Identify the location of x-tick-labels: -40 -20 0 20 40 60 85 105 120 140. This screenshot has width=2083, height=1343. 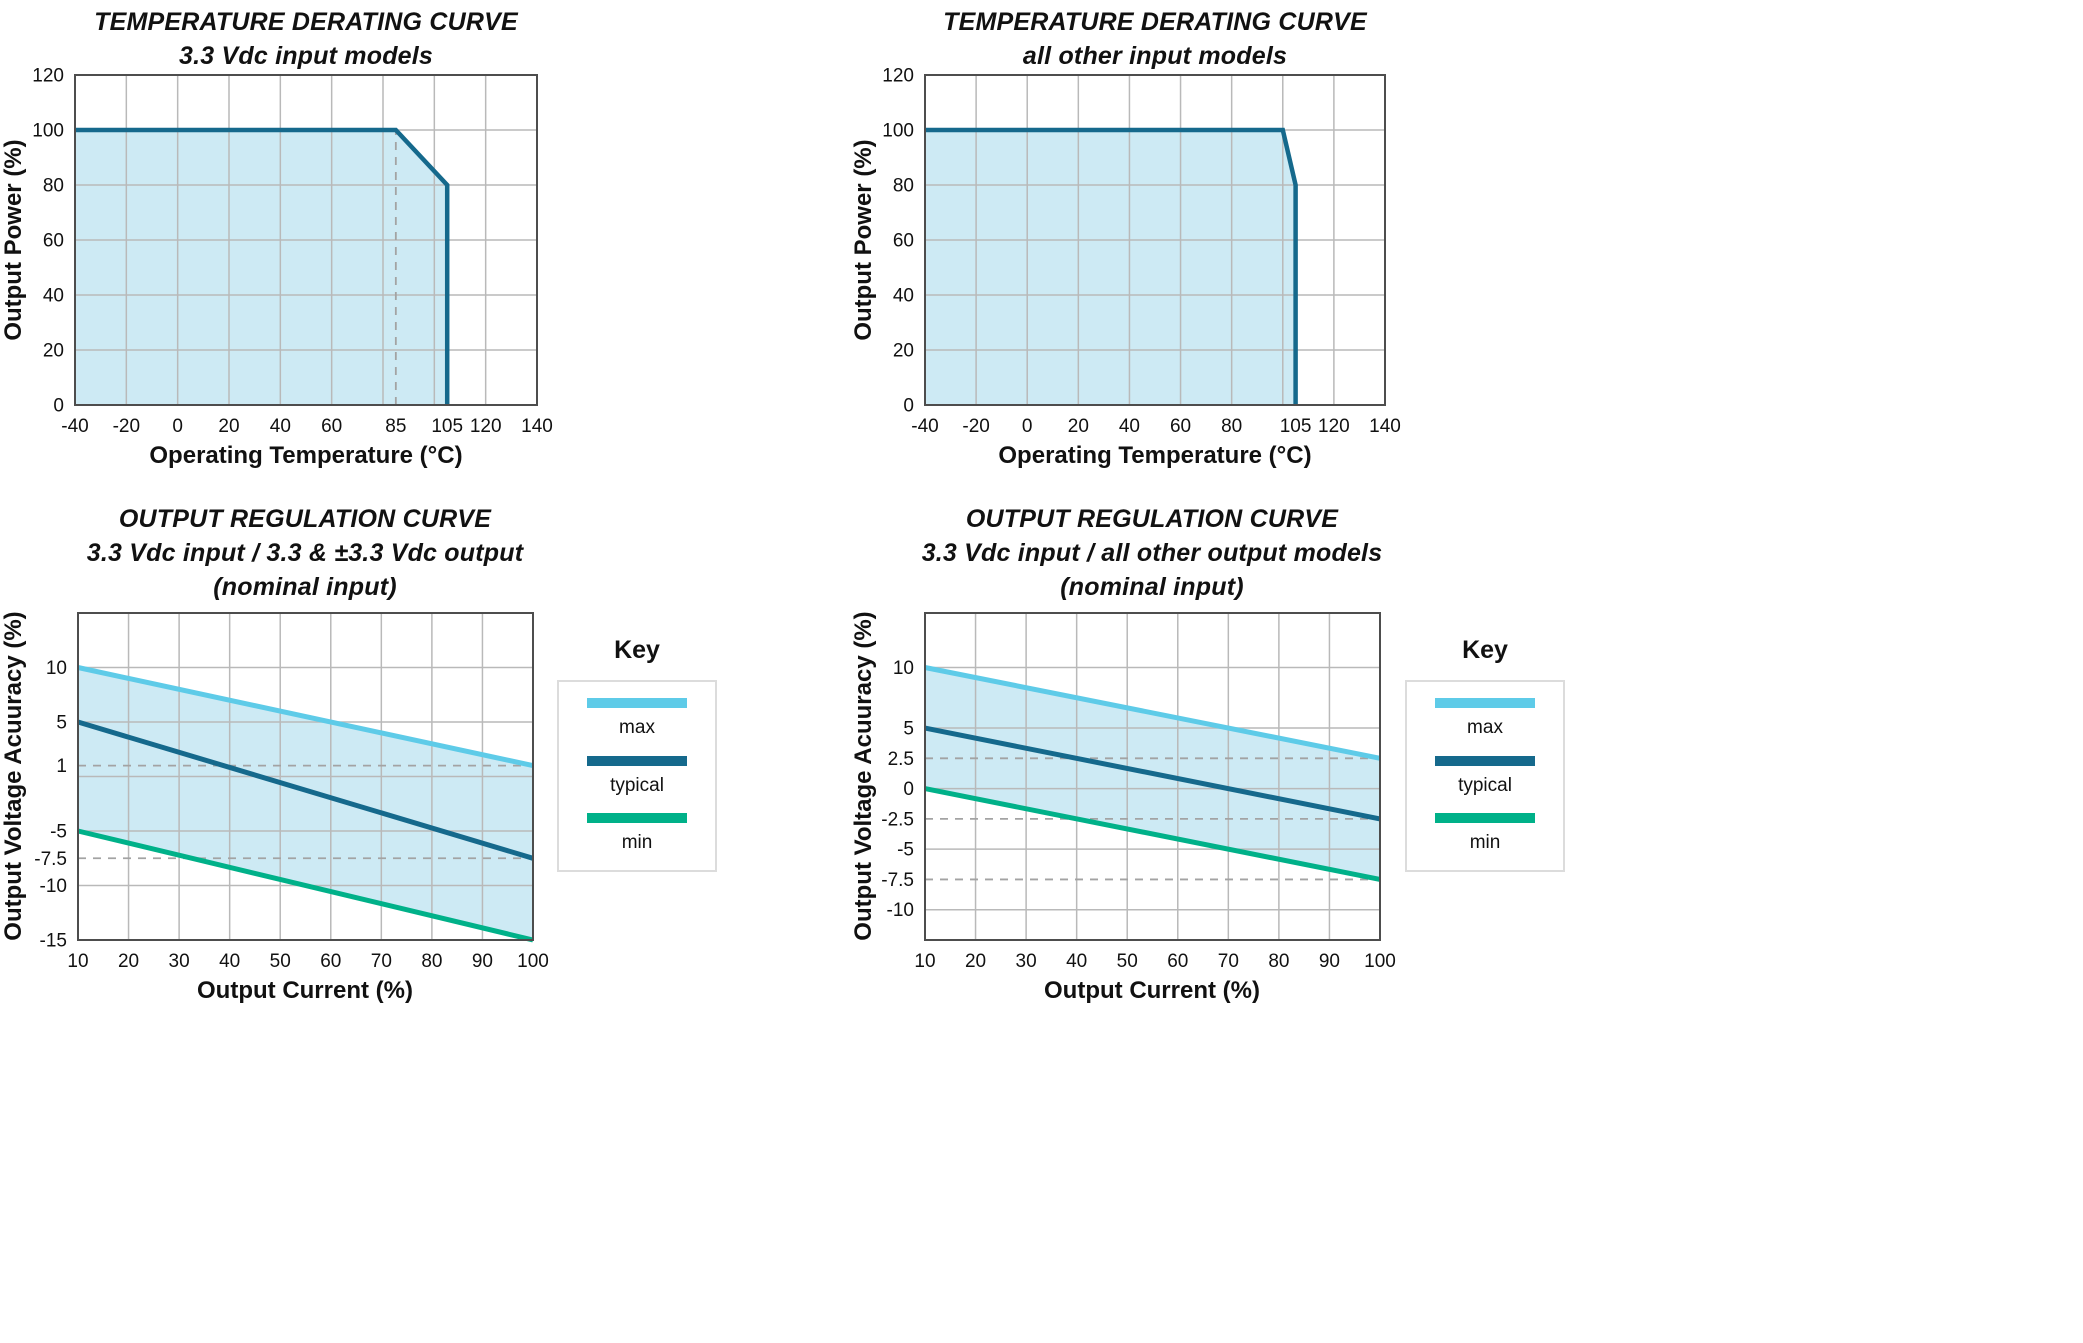
(307, 426).